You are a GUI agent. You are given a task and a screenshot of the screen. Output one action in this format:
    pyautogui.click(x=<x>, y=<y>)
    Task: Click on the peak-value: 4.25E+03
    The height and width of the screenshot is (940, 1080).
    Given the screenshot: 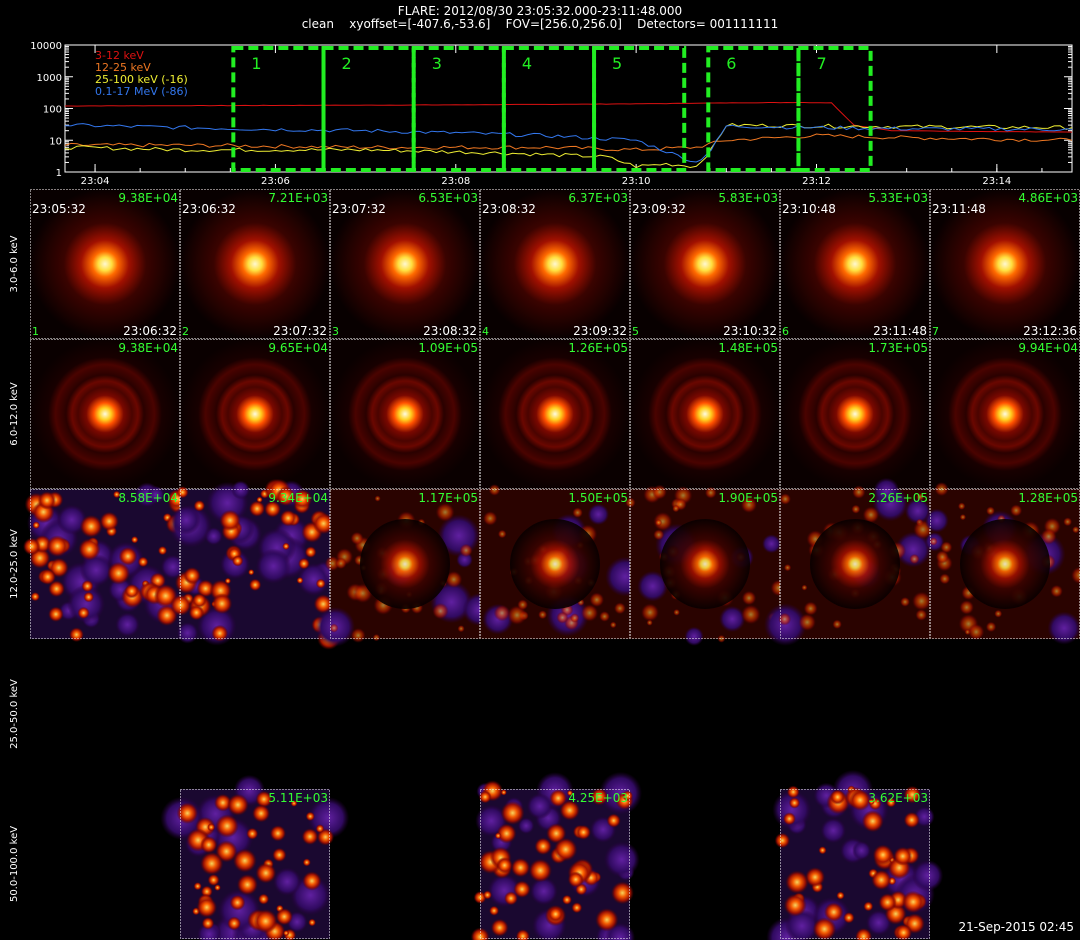 What is the action you would take?
    pyautogui.click(x=598, y=798)
    